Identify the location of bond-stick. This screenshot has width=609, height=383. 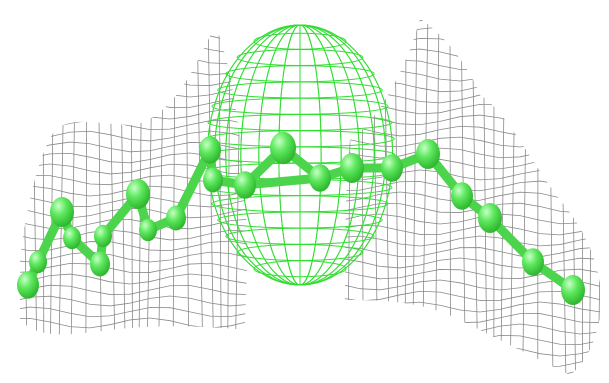
(282, 181).